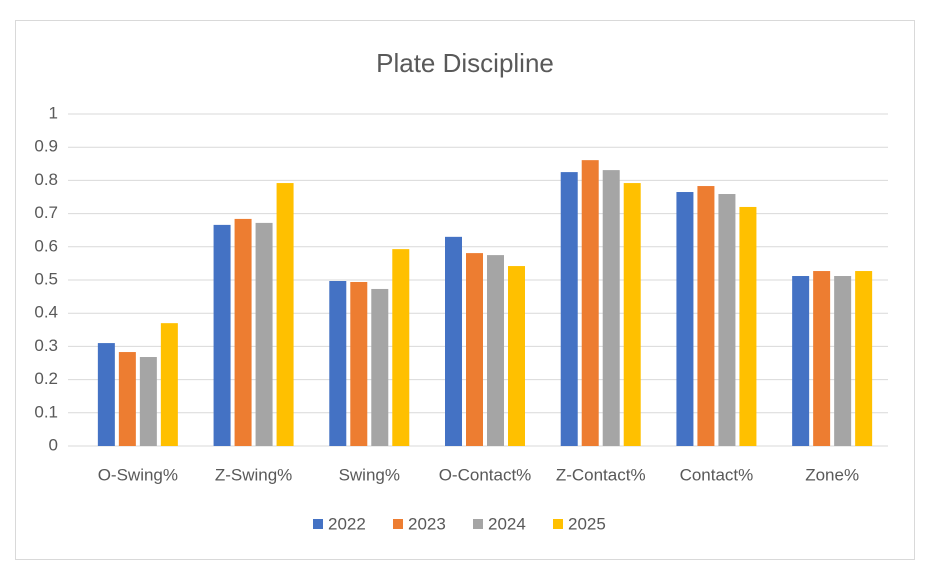 Image resolution: width=934 pixels, height=578 pixels. Describe the element at coordinates (465, 63) in the screenshot. I see `chart-title: Plate Discipline` at that location.